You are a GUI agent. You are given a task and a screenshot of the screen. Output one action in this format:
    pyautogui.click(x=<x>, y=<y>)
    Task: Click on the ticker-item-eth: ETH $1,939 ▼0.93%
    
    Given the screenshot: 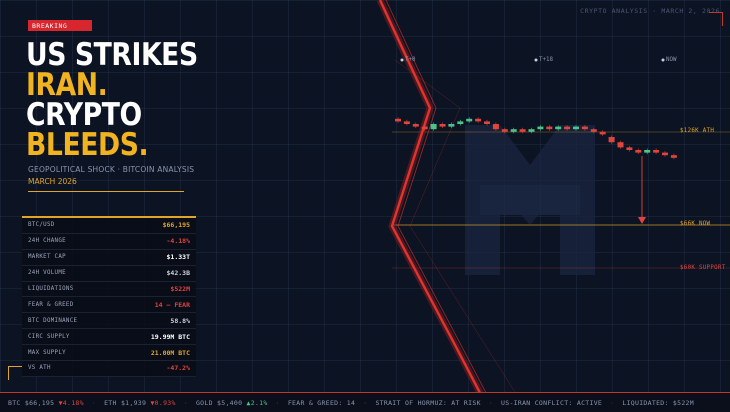 What is the action you would take?
    pyautogui.click(x=140, y=403)
    